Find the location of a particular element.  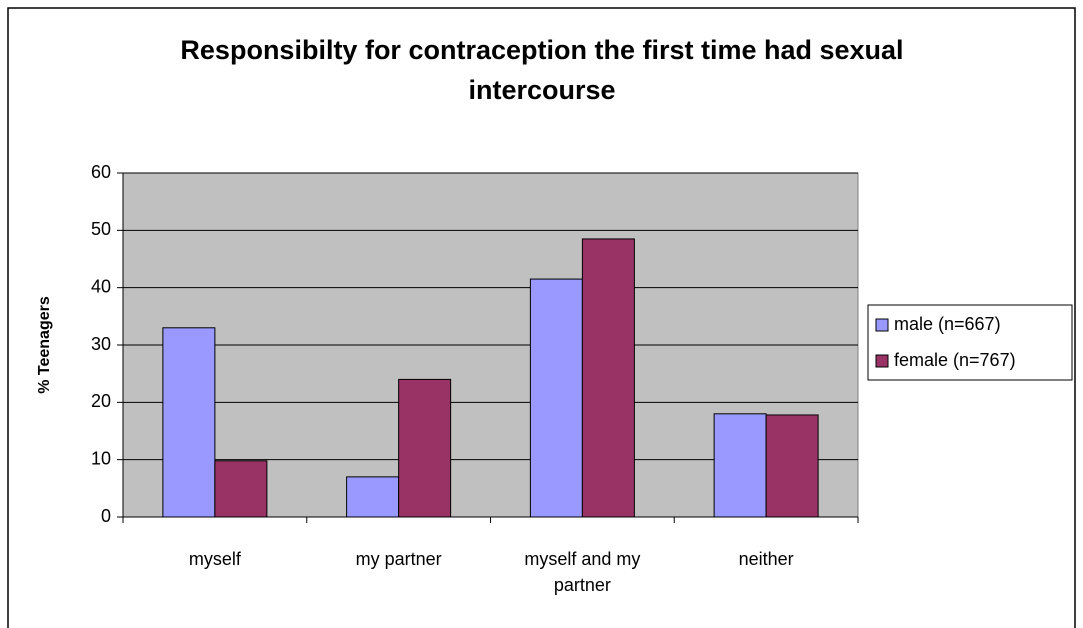

x-tick-label: myself is located at coordinates (214, 559).